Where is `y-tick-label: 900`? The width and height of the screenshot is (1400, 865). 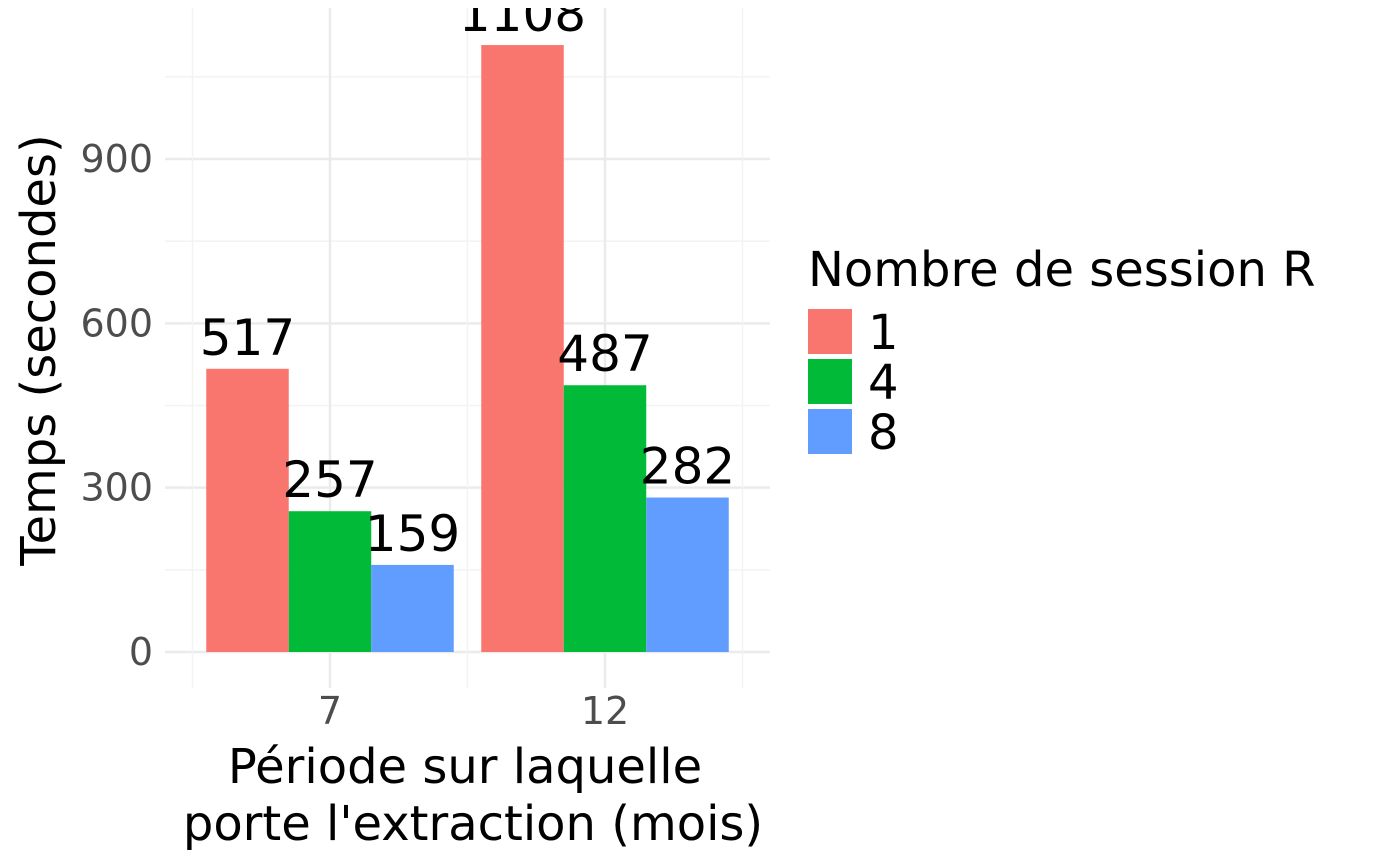 y-tick-label: 900 is located at coordinates (116, 159).